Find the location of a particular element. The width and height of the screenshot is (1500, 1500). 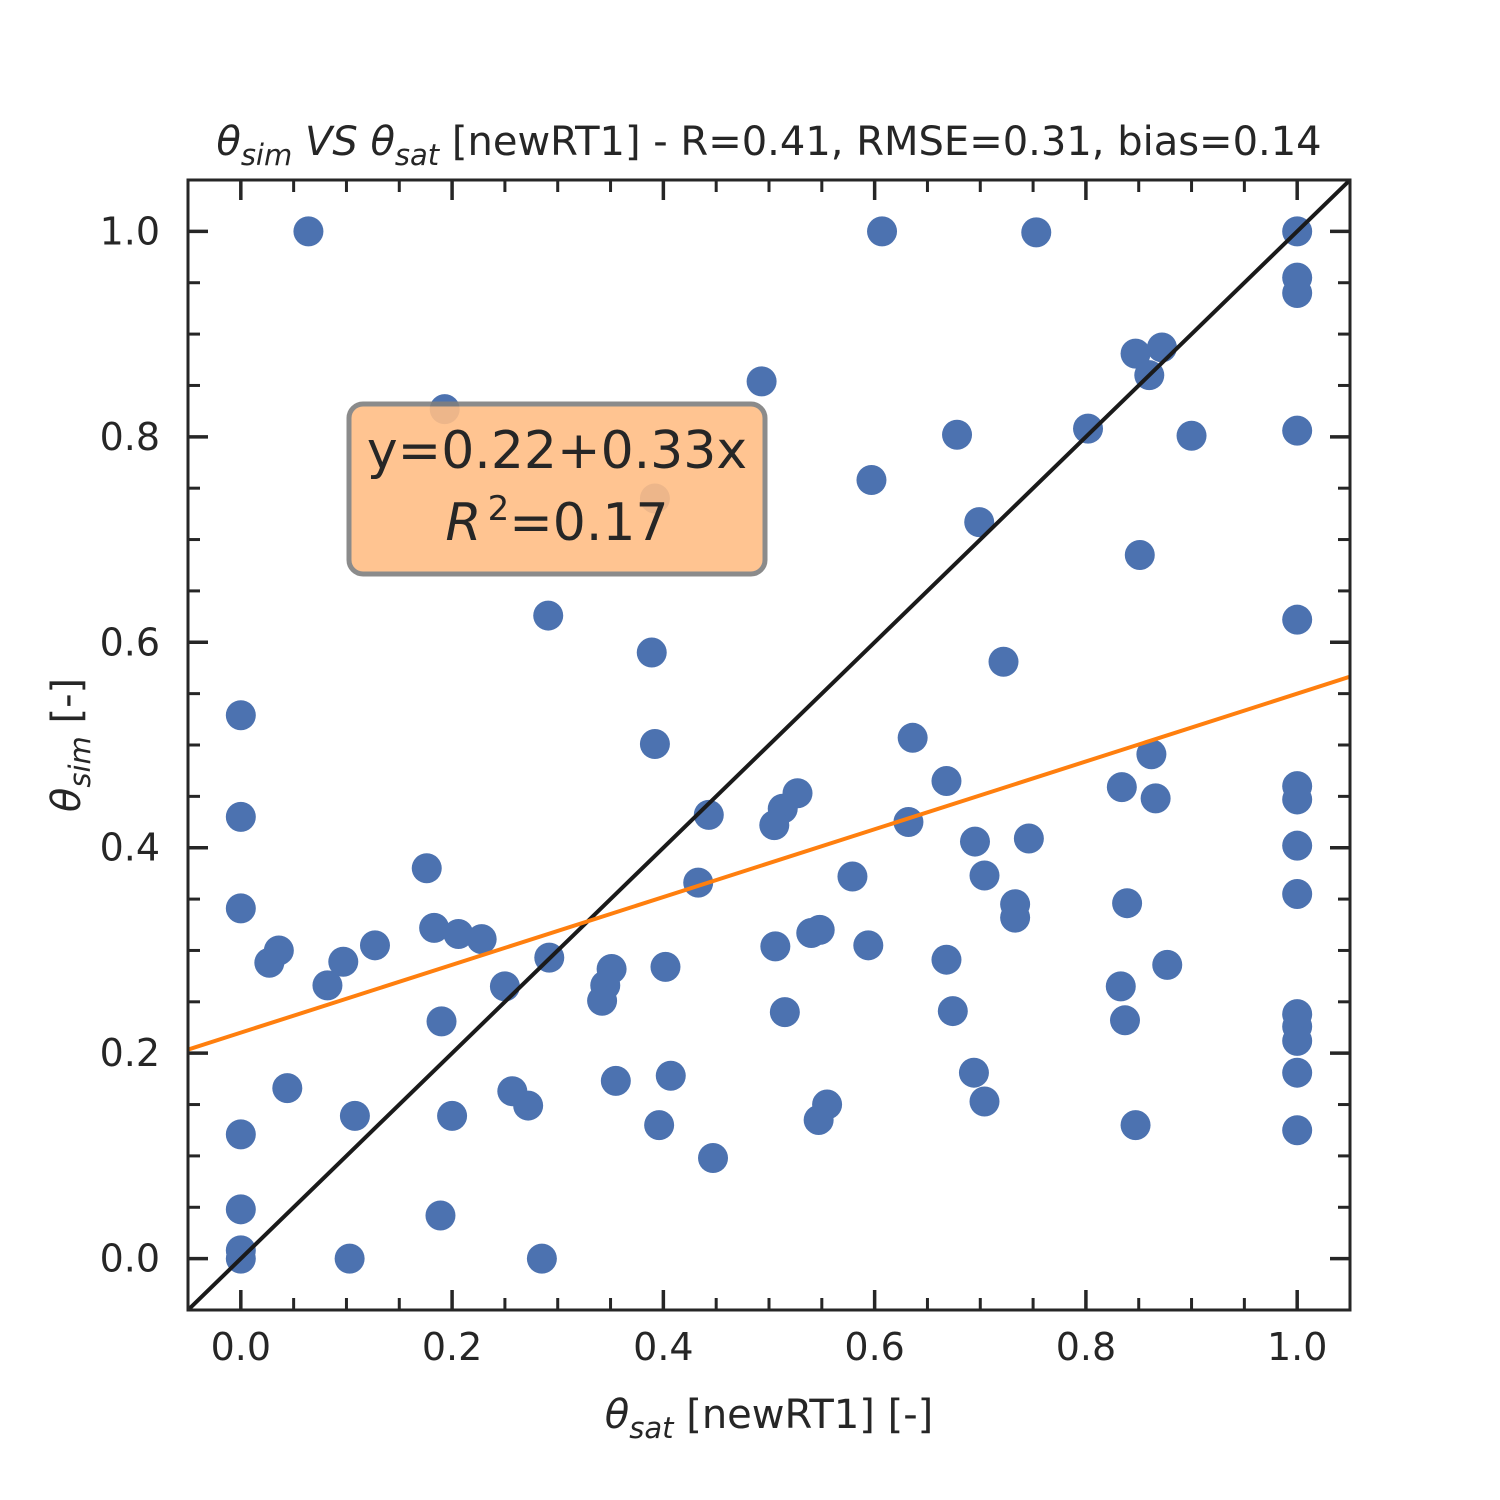

r-superscript: 2 is located at coordinates (499, 509).